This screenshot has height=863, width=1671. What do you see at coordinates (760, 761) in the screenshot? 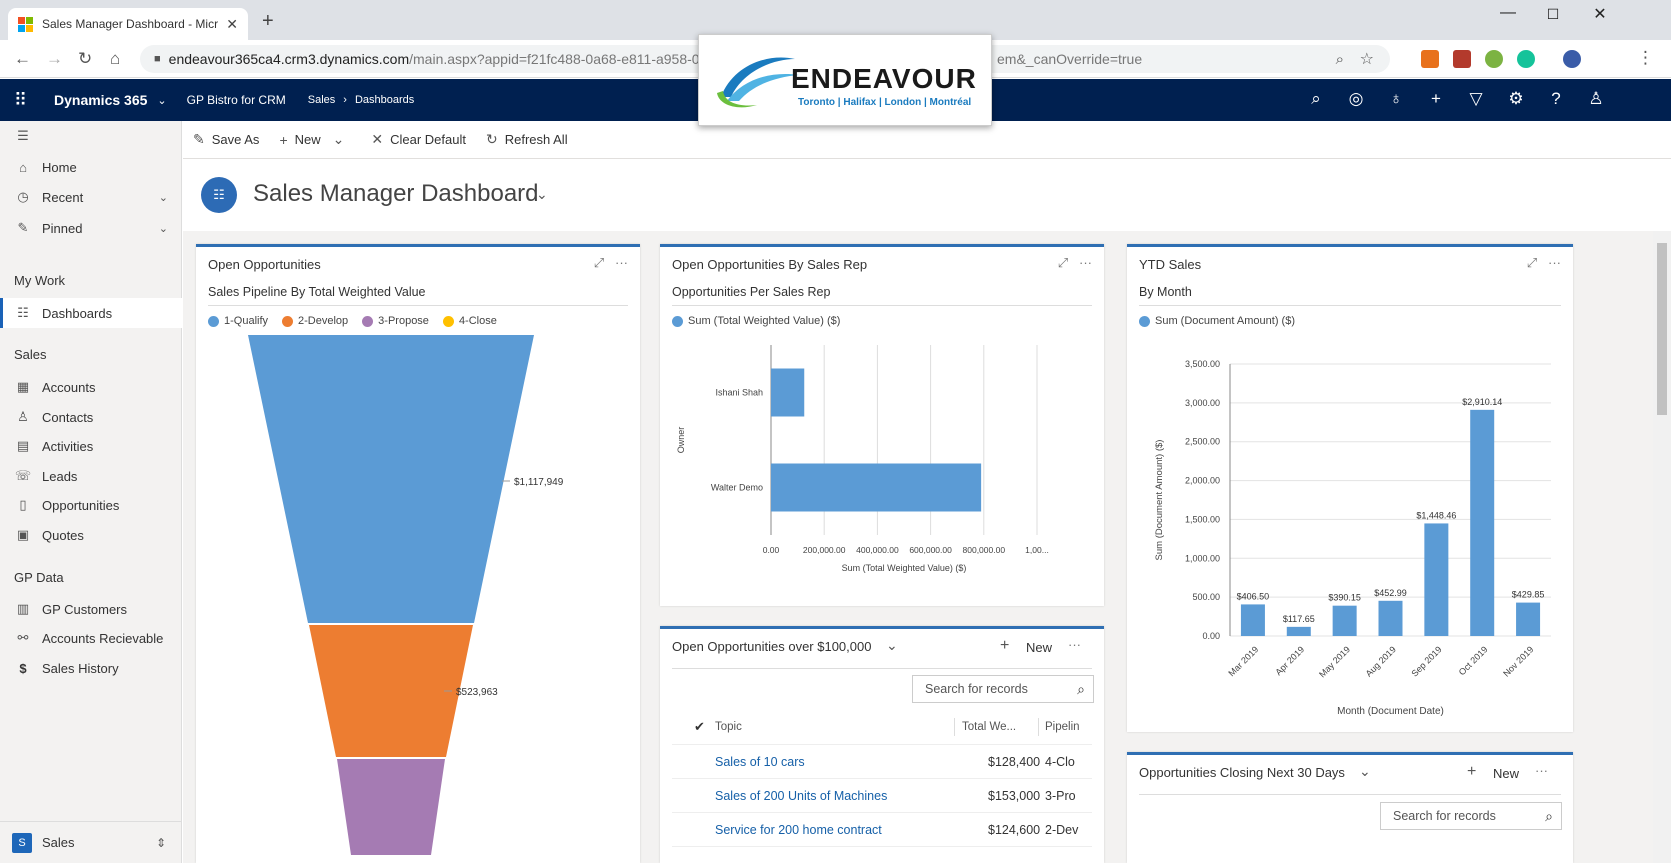
I see `topic-link: Sales of 10 cars` at bounding box center [760, 761].